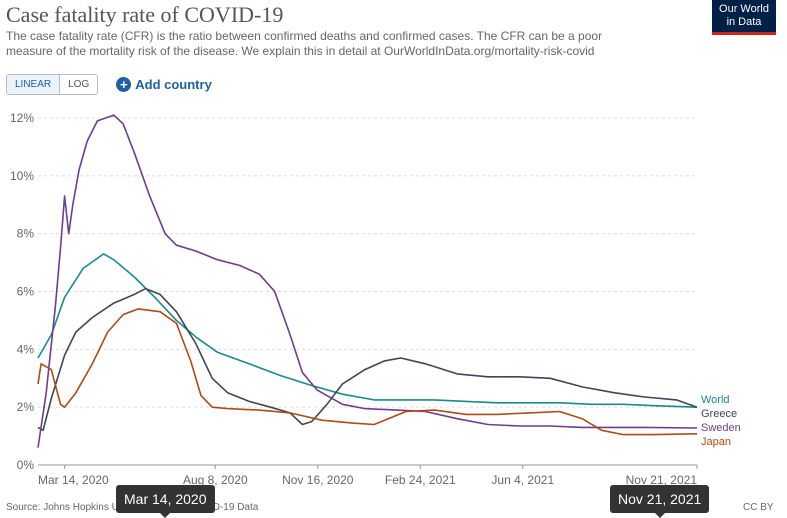 The height and width of the screenshot is (518, 787). I want to click on linear-scale-button: LINEAR, so click(34, 84).